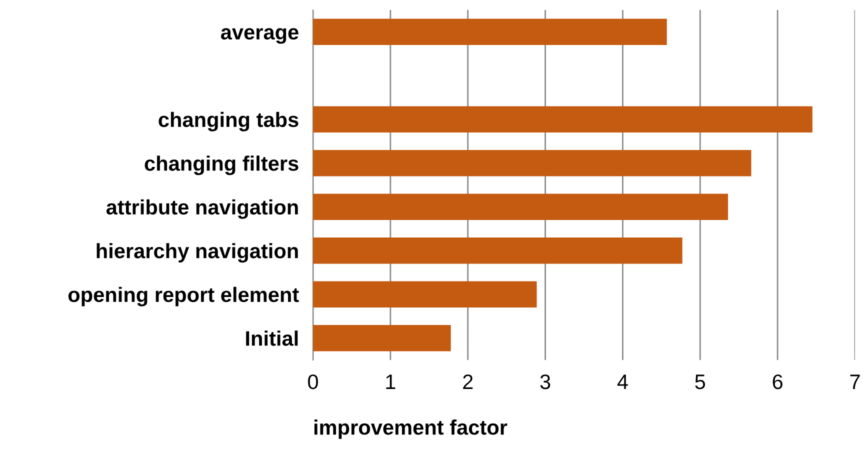 The image size is (865, 453). Describe the element at coordinates (391, 381) in the screenshot. I see `x-tick-label: 1` at that location.